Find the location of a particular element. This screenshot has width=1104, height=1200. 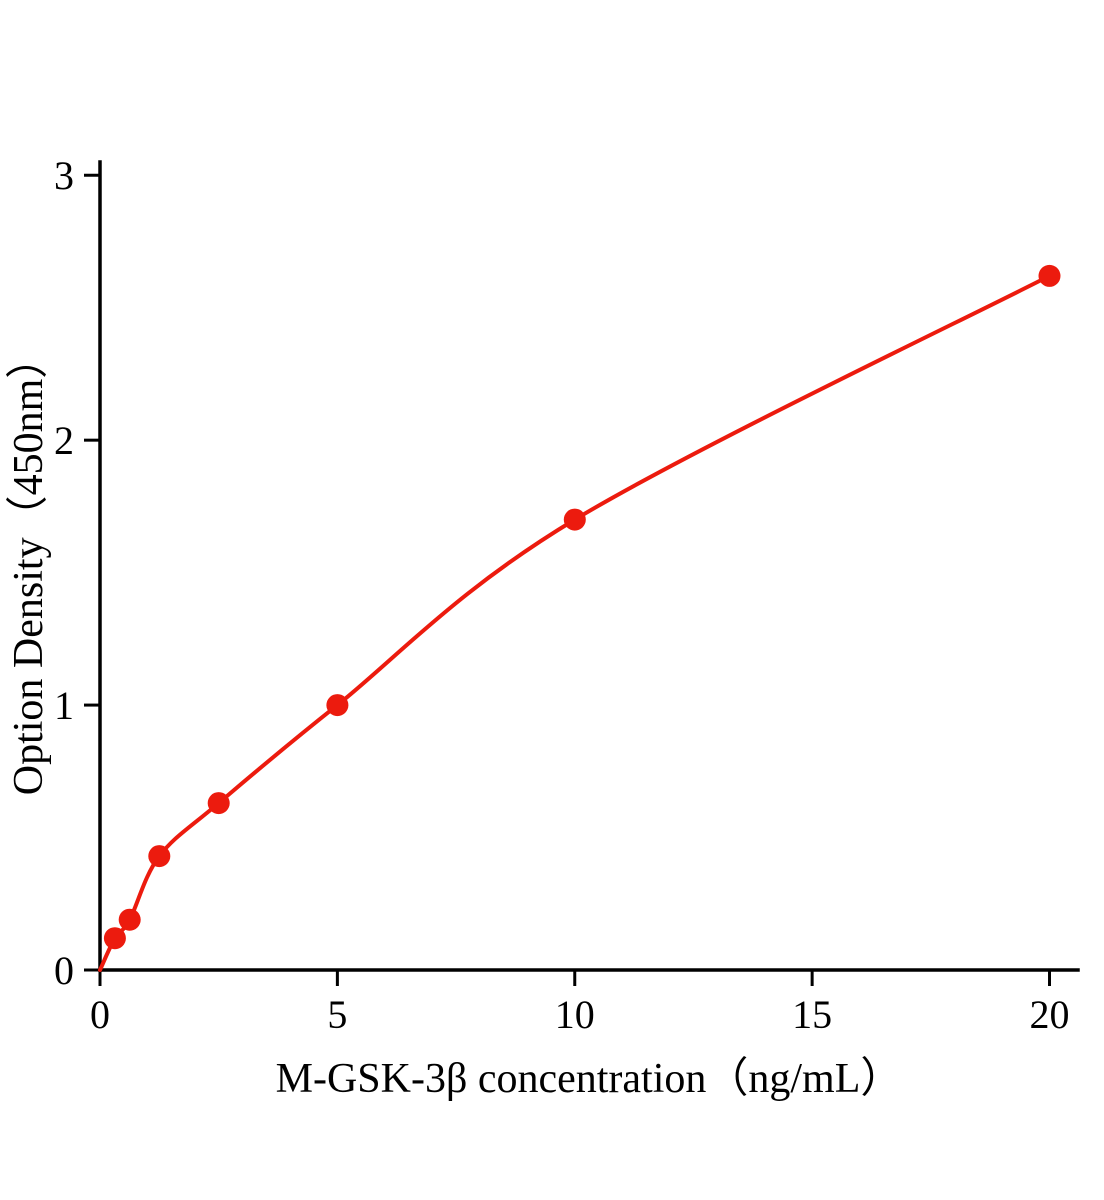

x-axis-title: M-GSK-3β concentration（ng/mL） is located at coordinates (589, 1079).